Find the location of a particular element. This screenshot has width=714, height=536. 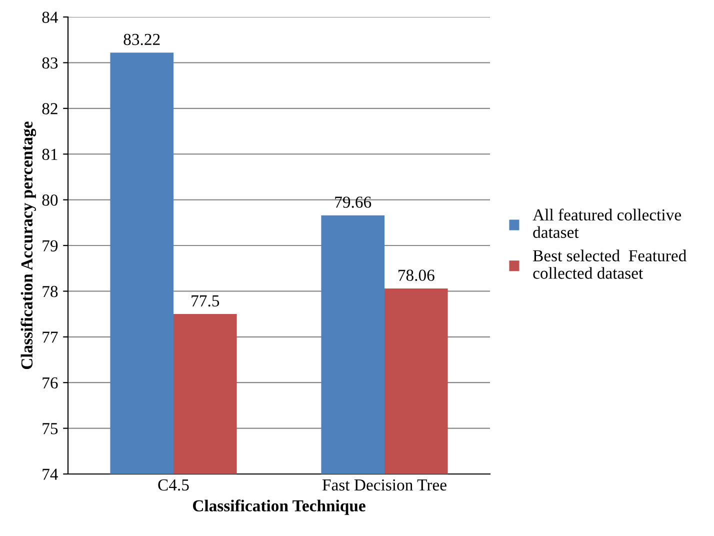

data-label: 79.66 is located at coordinates (353, 202).